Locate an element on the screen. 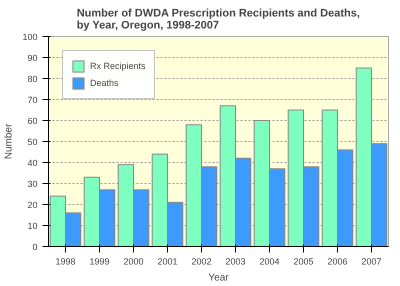  x-tick-label: 2001 is located at coordinates (167, 261).